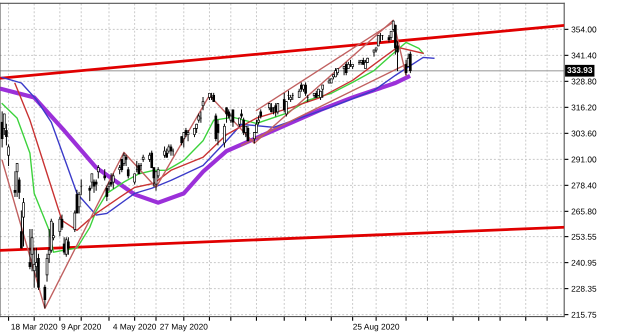 The height and width of the screenshot is (335, 620). Describe the element at coordinates (584, 211) in the screenshot. I see `y-tick-label: 265.80` at that location.